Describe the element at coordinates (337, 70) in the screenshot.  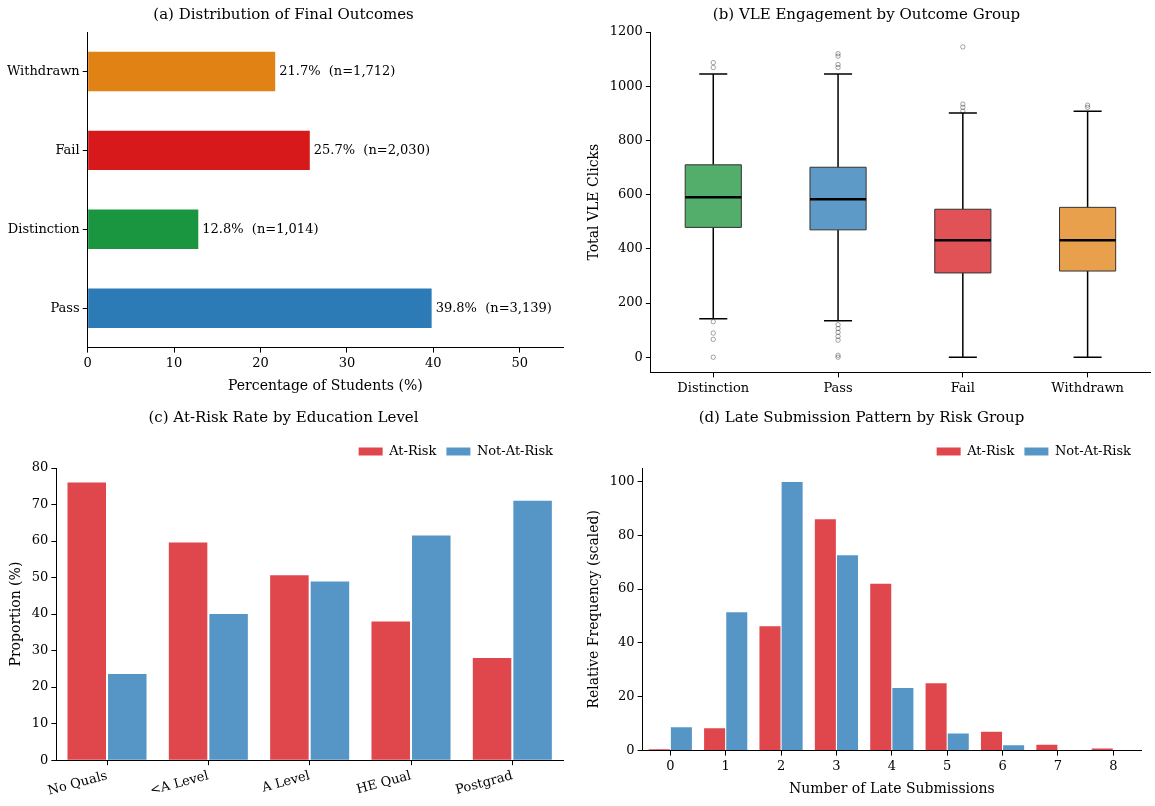
I see `data-label: 21.7% (n=1,712)` at that location.